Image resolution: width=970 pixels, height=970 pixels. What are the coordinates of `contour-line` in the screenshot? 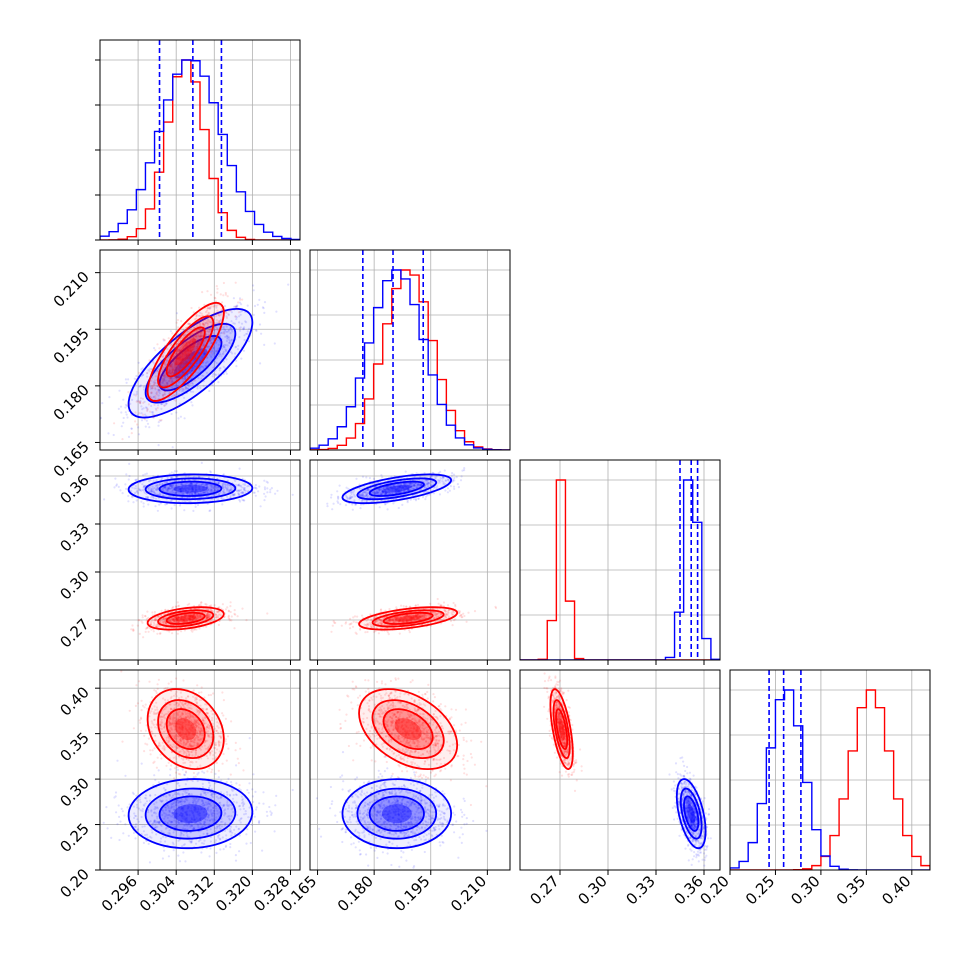 It's located at (190, 489).